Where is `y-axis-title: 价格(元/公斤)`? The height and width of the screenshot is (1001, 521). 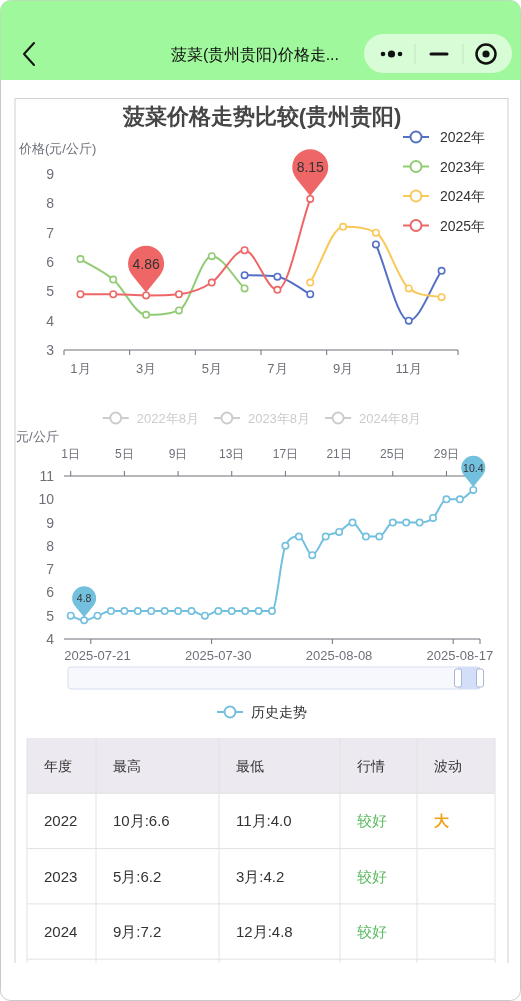
y-axis-title: 价格(元/公斤) is located at coordinates (57, 148).